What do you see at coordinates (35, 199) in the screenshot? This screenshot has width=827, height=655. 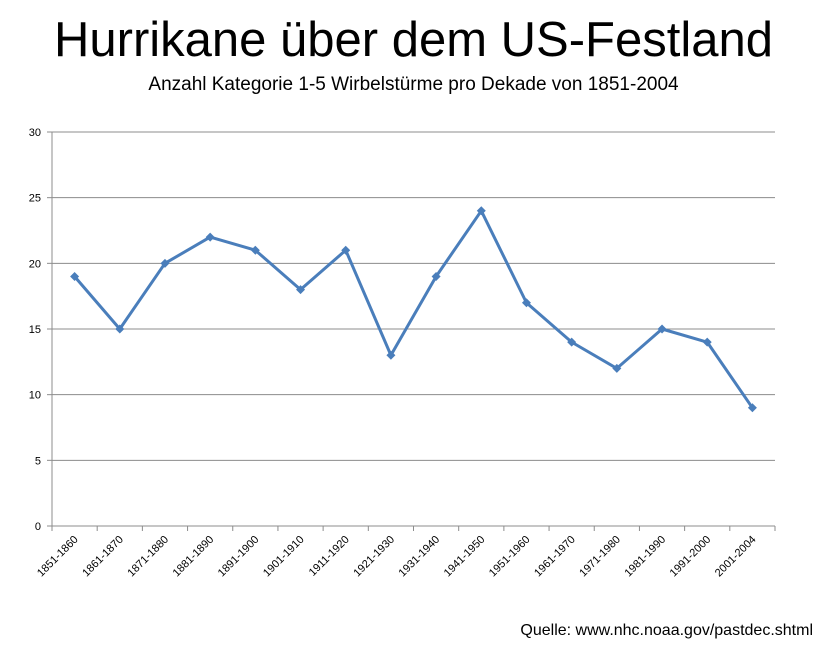 I see `y-tick-label: 25` at bounding box center [35, 199].